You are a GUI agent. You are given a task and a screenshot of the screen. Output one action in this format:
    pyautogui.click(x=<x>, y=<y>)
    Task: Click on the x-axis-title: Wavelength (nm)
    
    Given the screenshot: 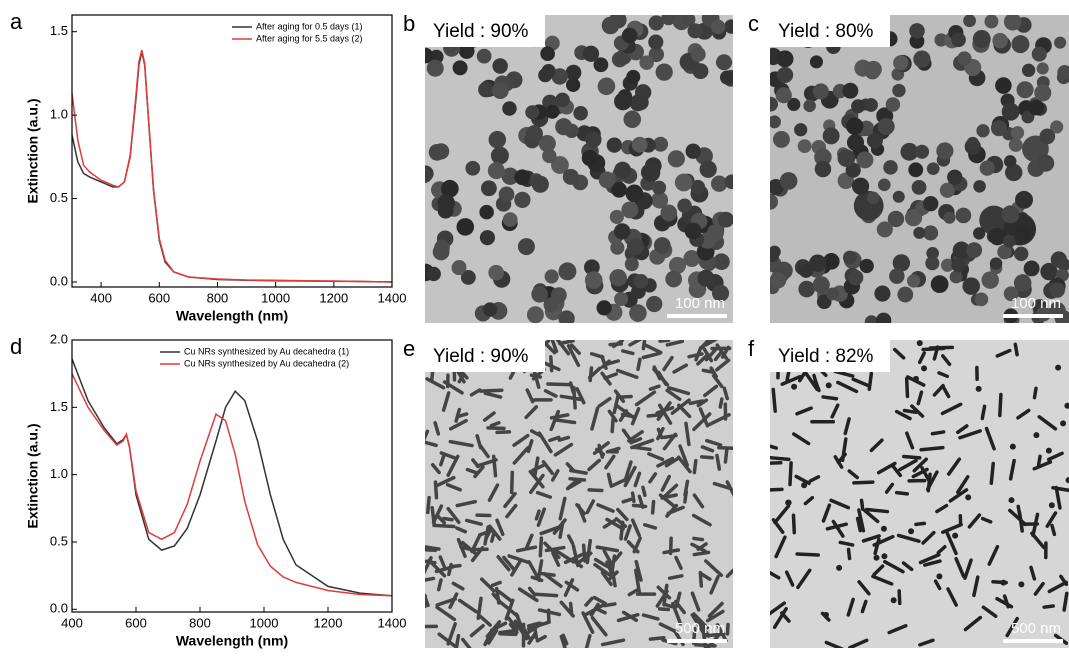 What is the action you would take?
    pyautogui.click(x=232, y=641)
    